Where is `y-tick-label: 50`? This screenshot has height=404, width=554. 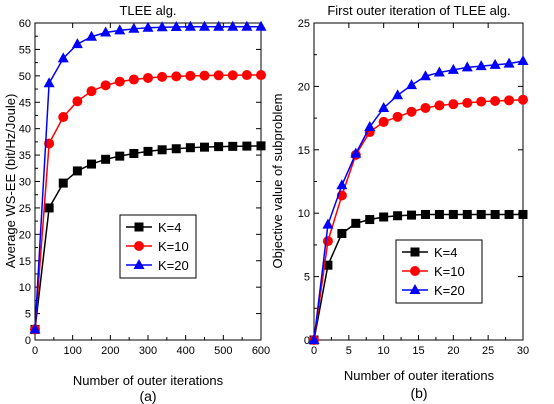 y-tick-label: 50 is located at coordinates (25, 77).